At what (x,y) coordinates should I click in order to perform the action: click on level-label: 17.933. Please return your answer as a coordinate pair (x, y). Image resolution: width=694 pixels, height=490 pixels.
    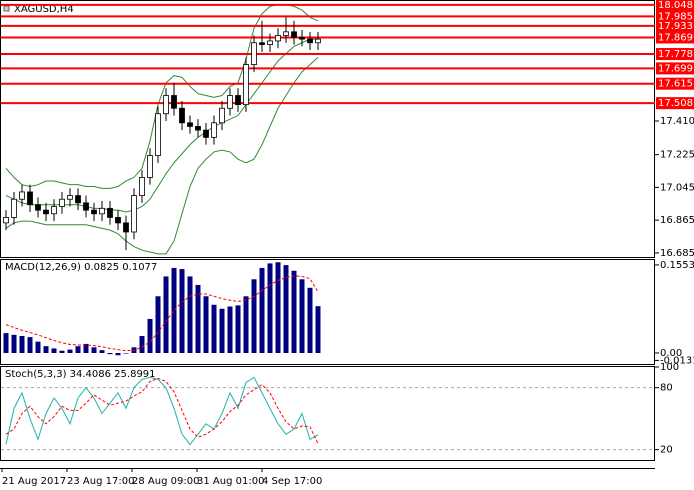
    Looking at the image, I should click on (675, 26).